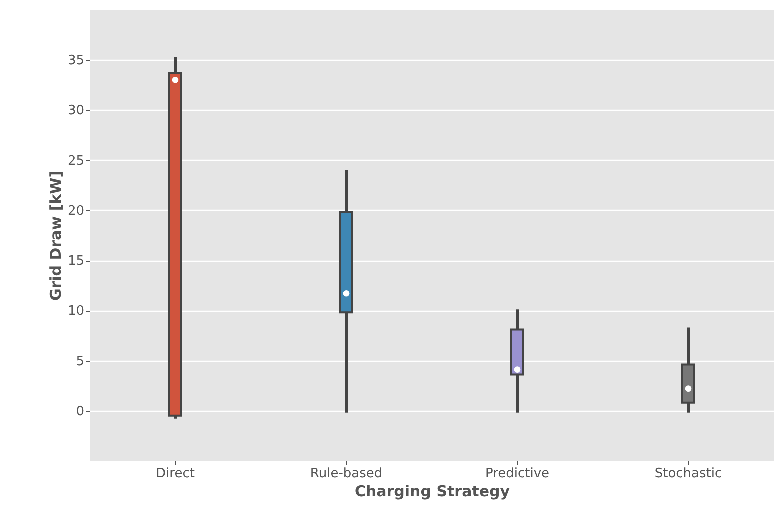 Image resolution: width=774 pixels, height=531 pixels. Describe the element at coordinates (175, 474) in the screenshot. I see `x-tick-label: Direct` at that location.